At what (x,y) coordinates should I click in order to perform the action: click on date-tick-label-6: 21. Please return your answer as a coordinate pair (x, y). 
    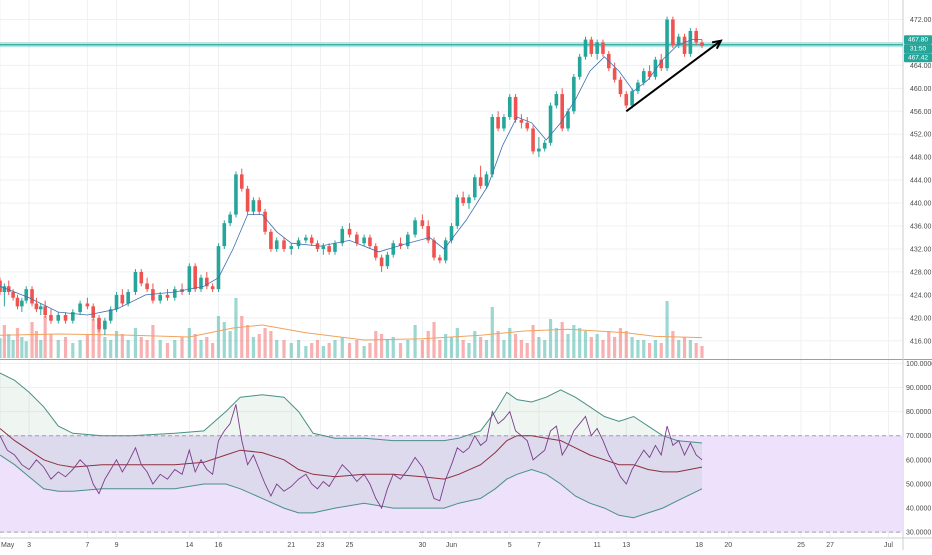
    Looking at the image, I should click on (291, 545).